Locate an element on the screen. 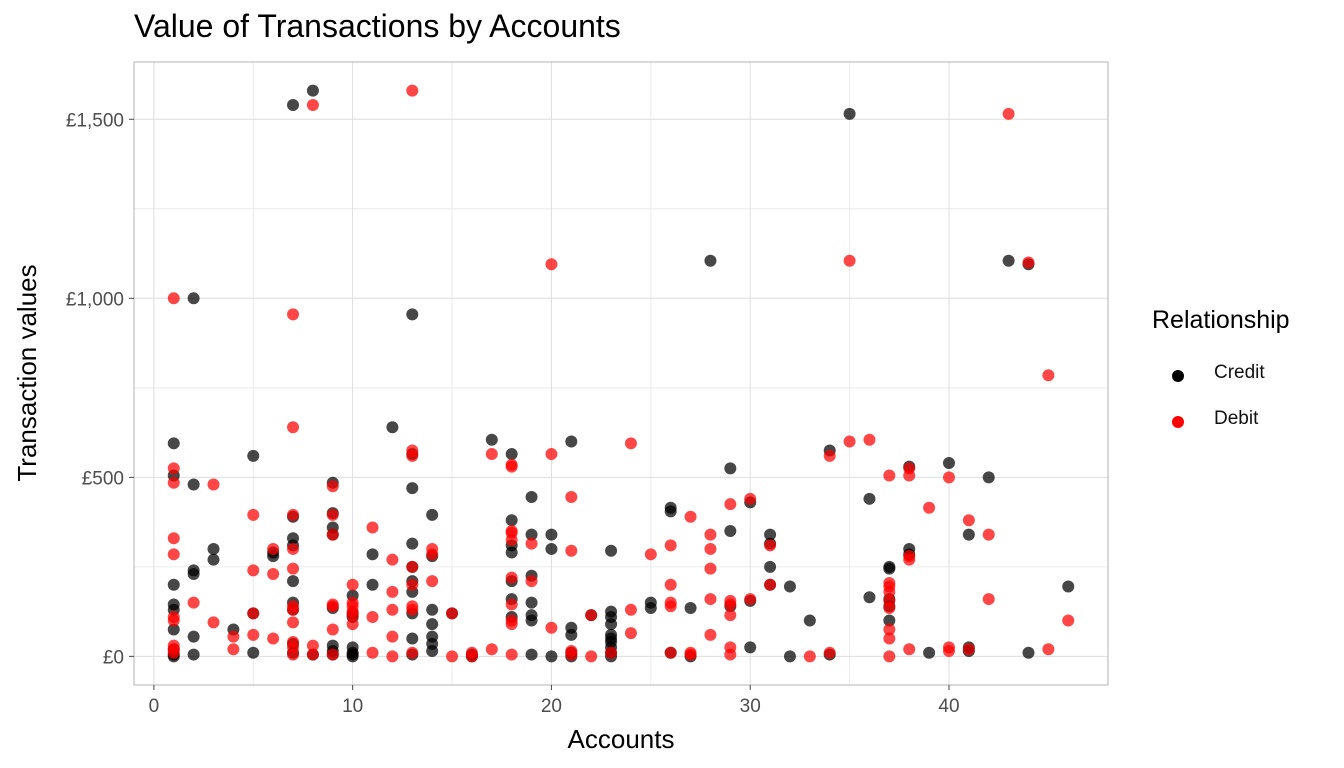  y-tick-label: £1,000 is located at coordinates (95, 299).